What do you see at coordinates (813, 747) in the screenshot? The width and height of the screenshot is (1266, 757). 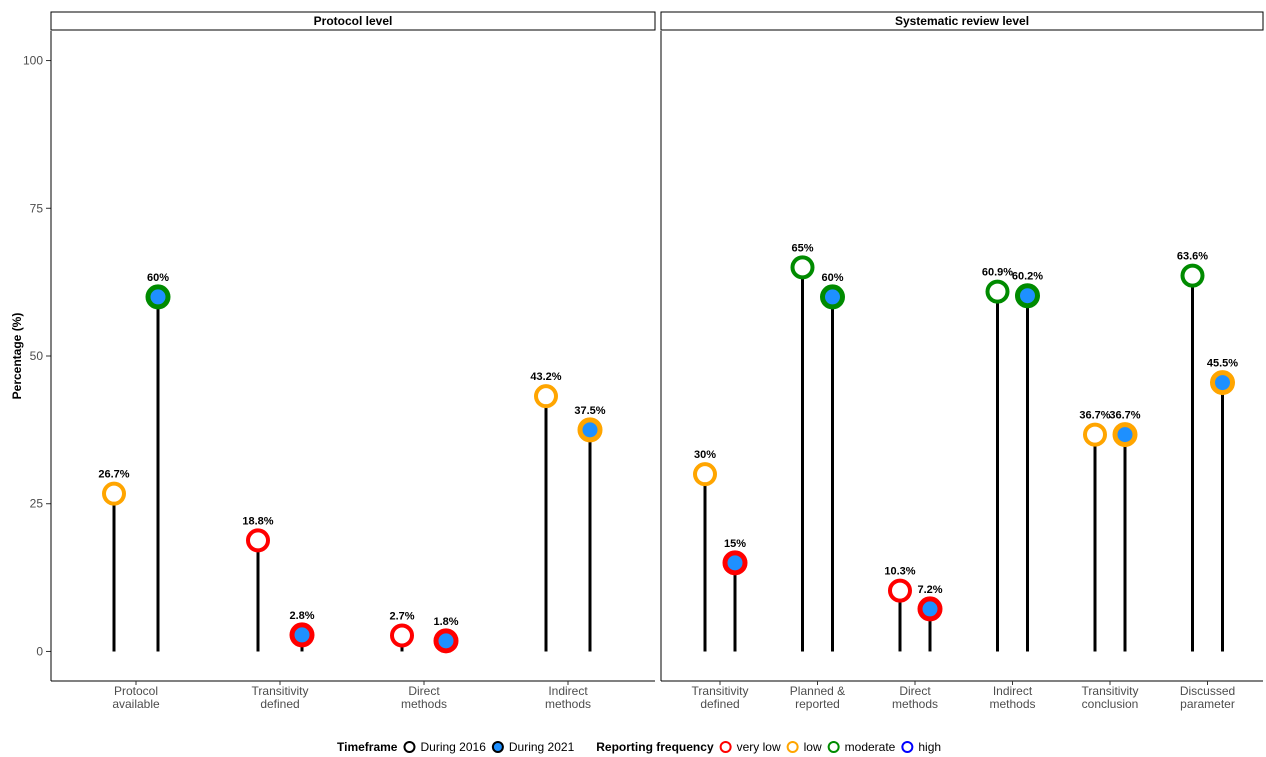 I see `legend-item-label: low` at bounding box center [813, 747].